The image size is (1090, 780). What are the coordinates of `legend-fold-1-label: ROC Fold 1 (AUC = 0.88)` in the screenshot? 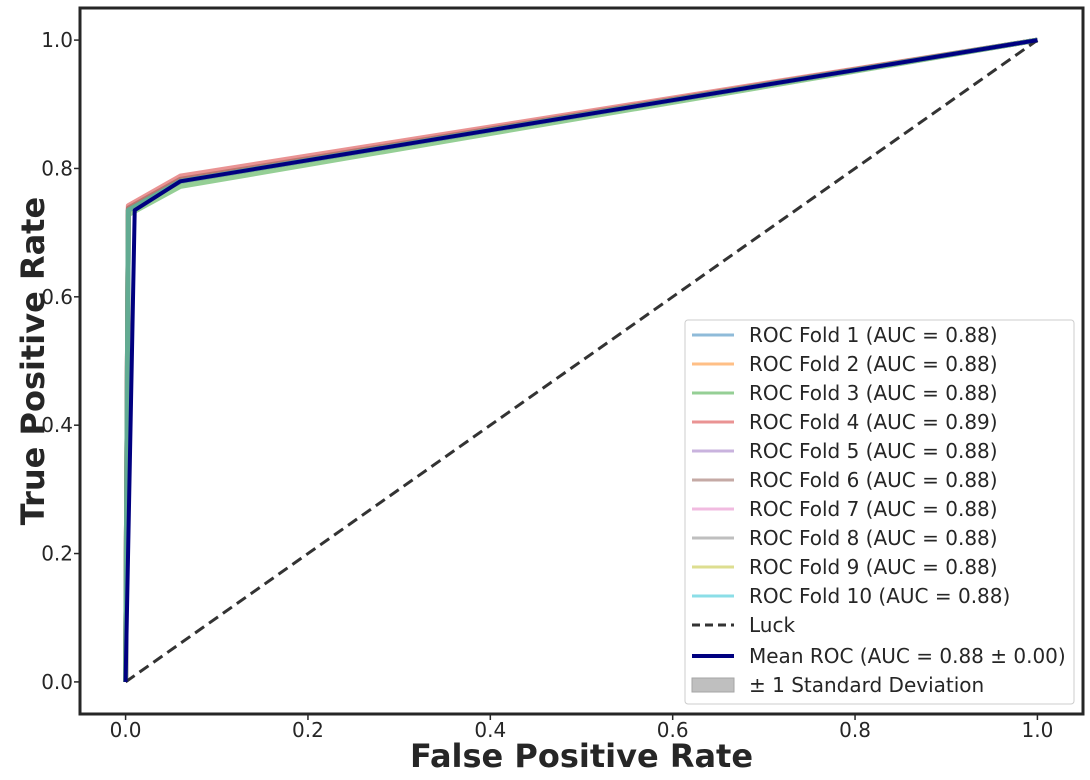 It's located at (873, 335).